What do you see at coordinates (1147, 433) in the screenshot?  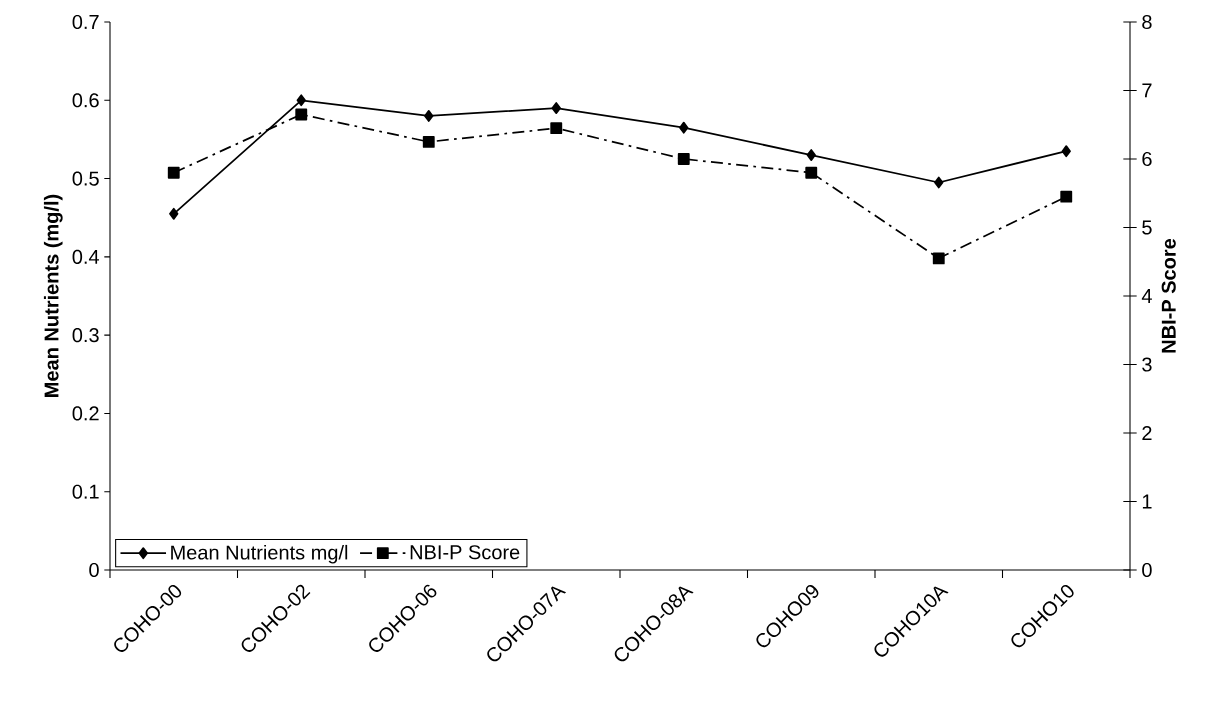 I see `y2-tick-label: 2` at bounding box center [1147, 433].